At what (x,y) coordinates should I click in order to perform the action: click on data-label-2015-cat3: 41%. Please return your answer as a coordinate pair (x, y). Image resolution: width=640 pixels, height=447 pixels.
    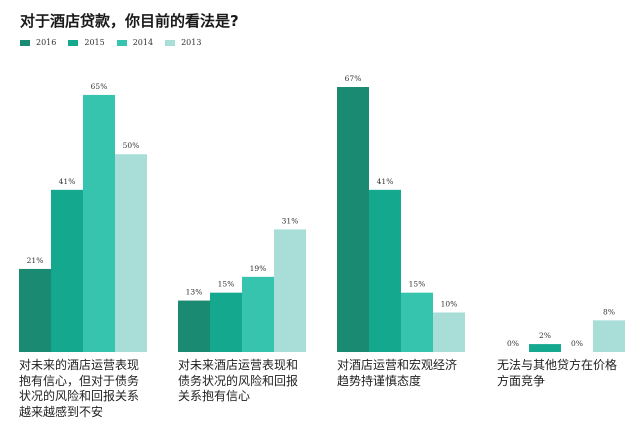
    Looking at the image, I should click on (385, 181).